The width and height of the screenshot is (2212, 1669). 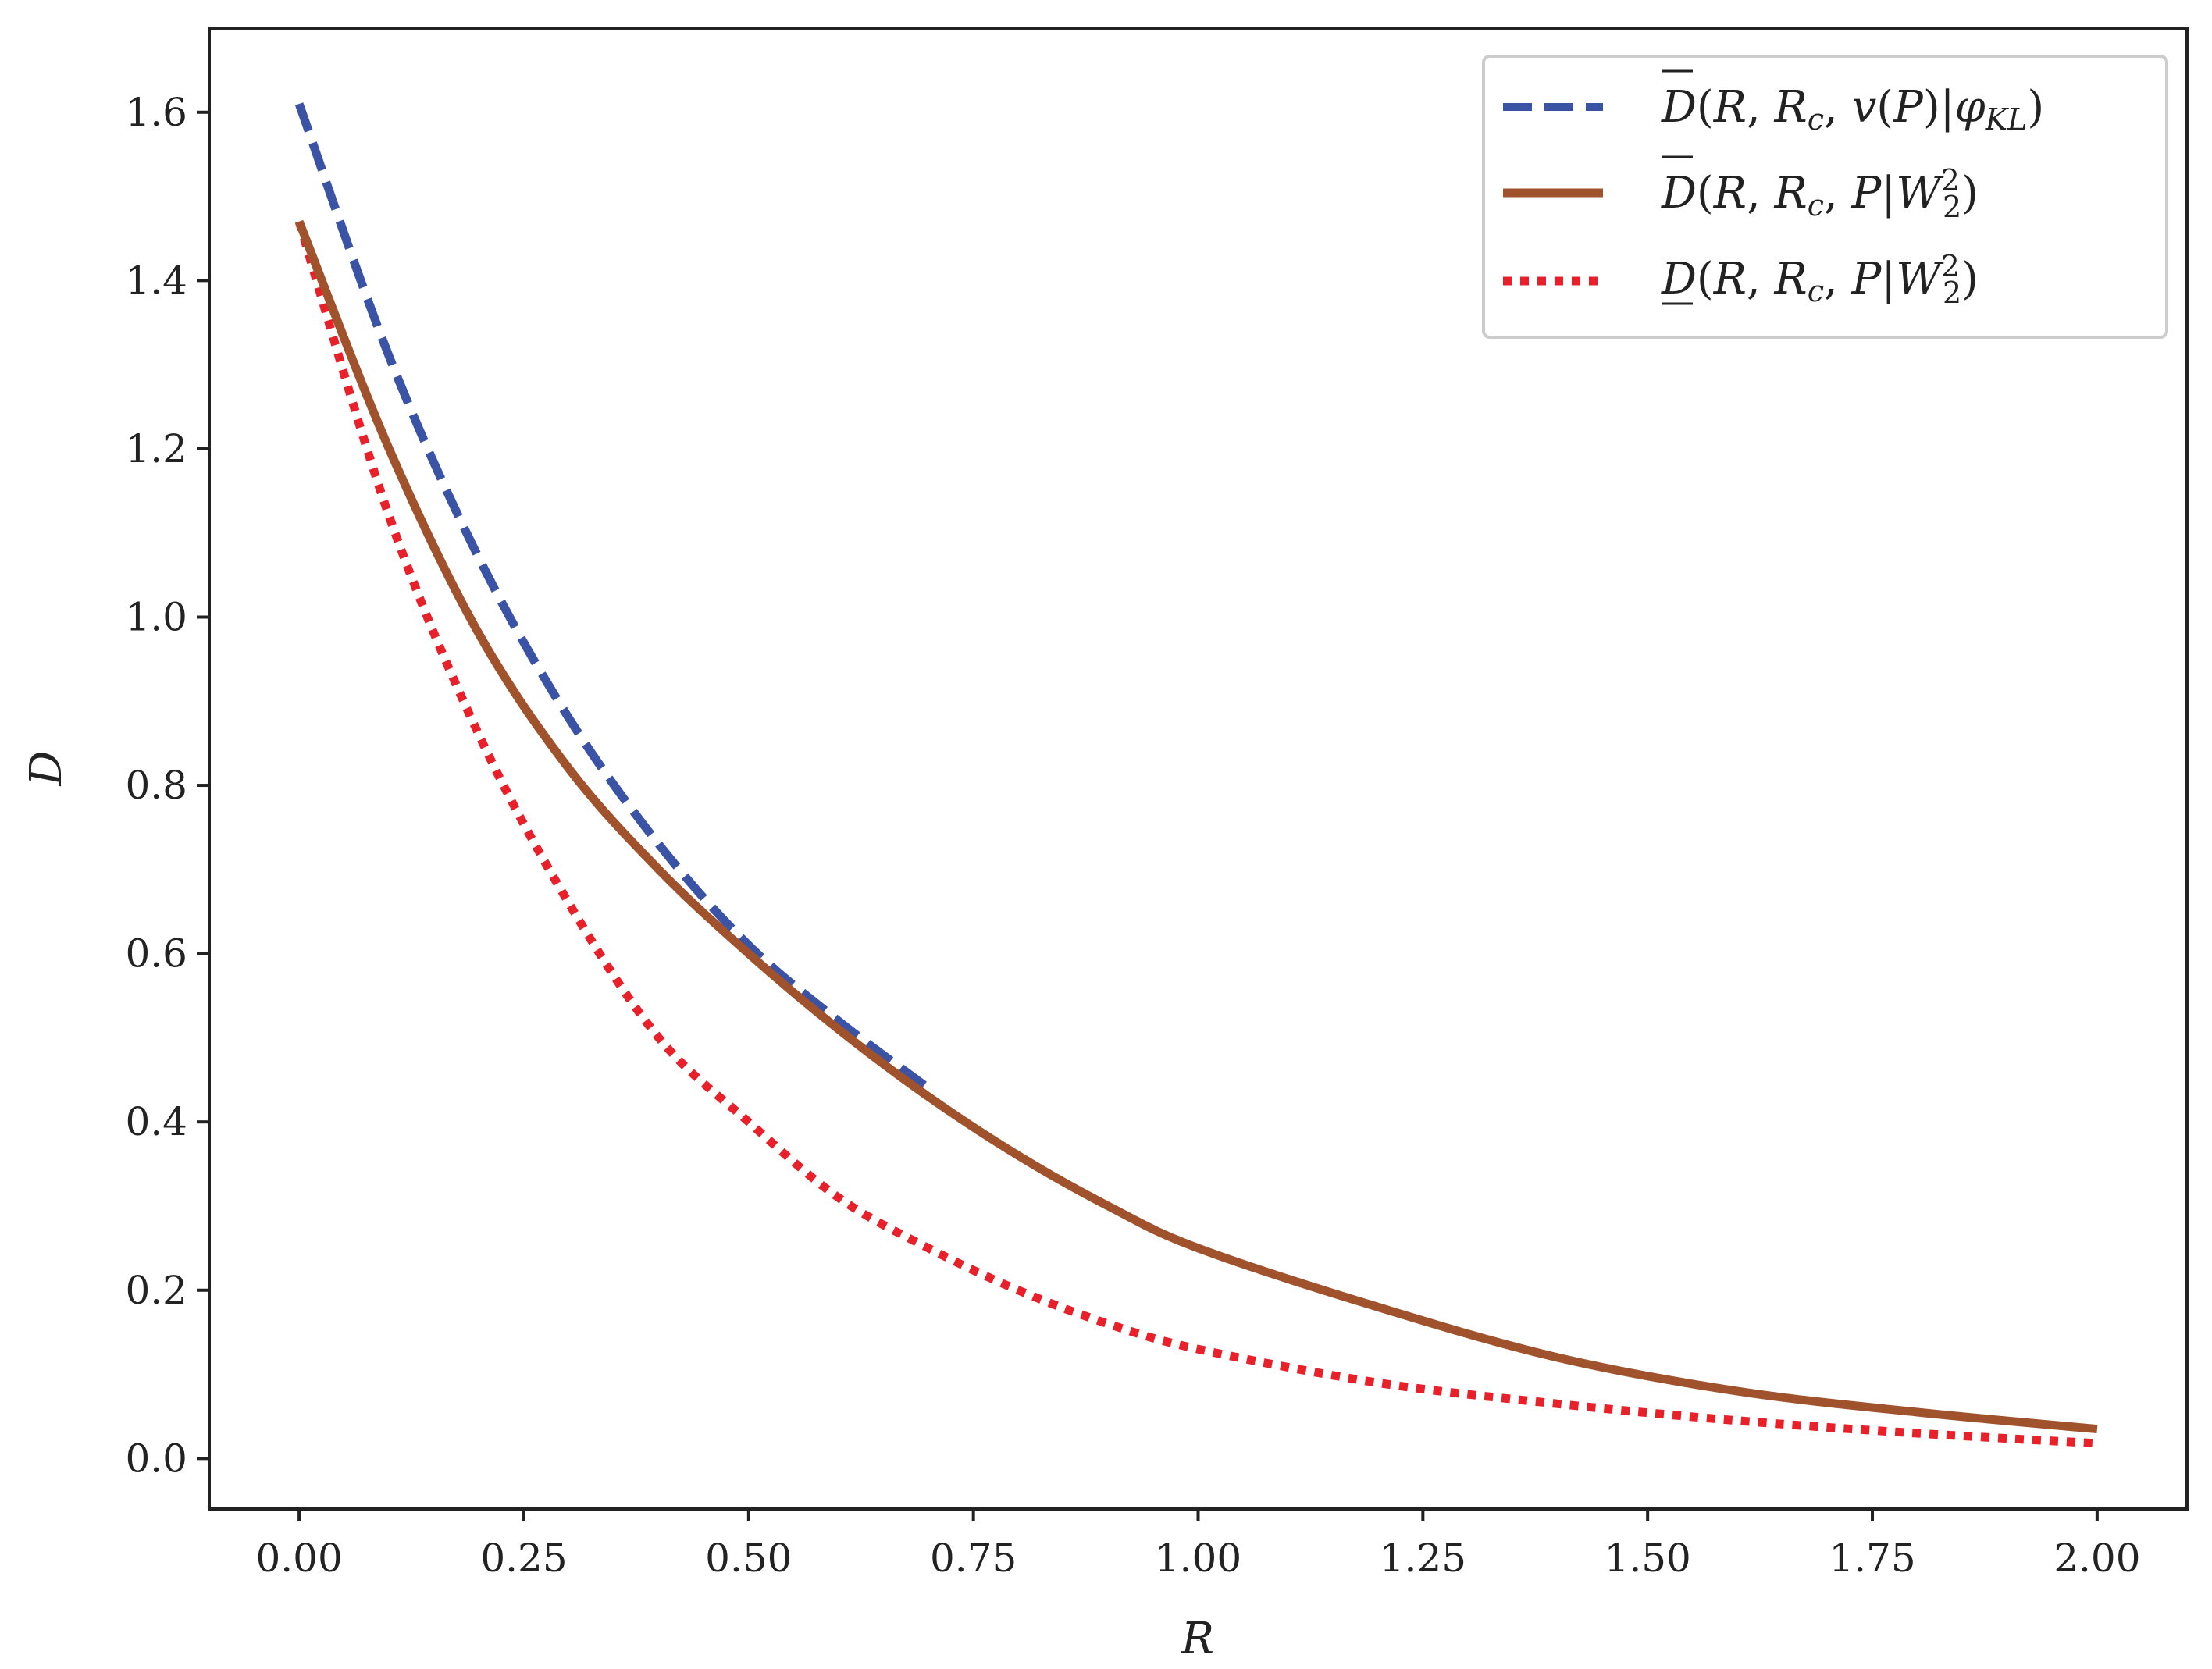 I want to click on legend-frame, so click(x=1825, y=197).